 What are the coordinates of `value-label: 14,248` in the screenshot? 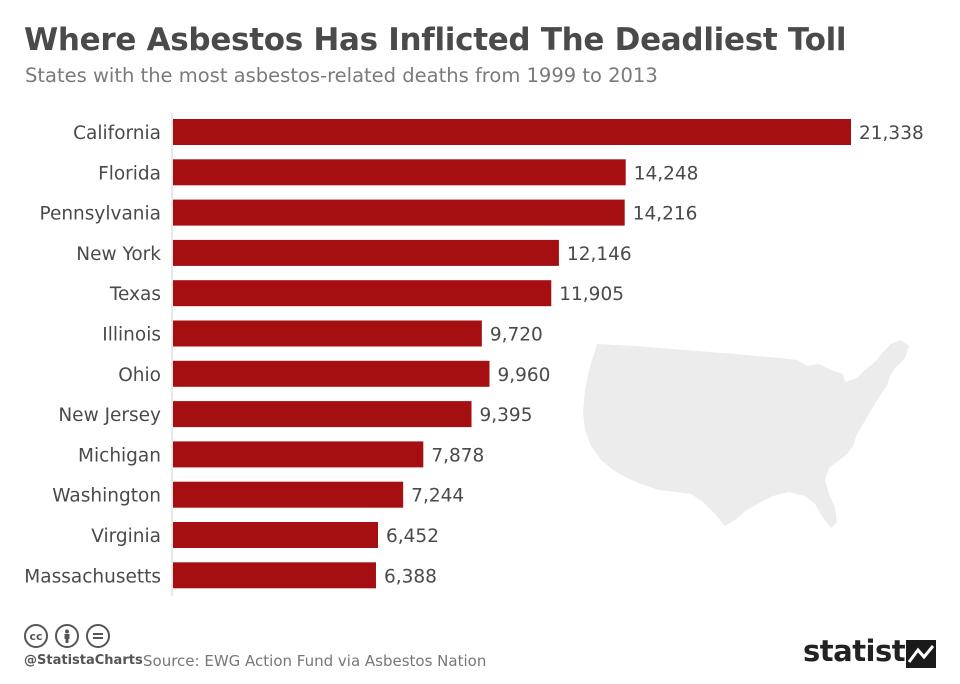 It's located at (666, 173).